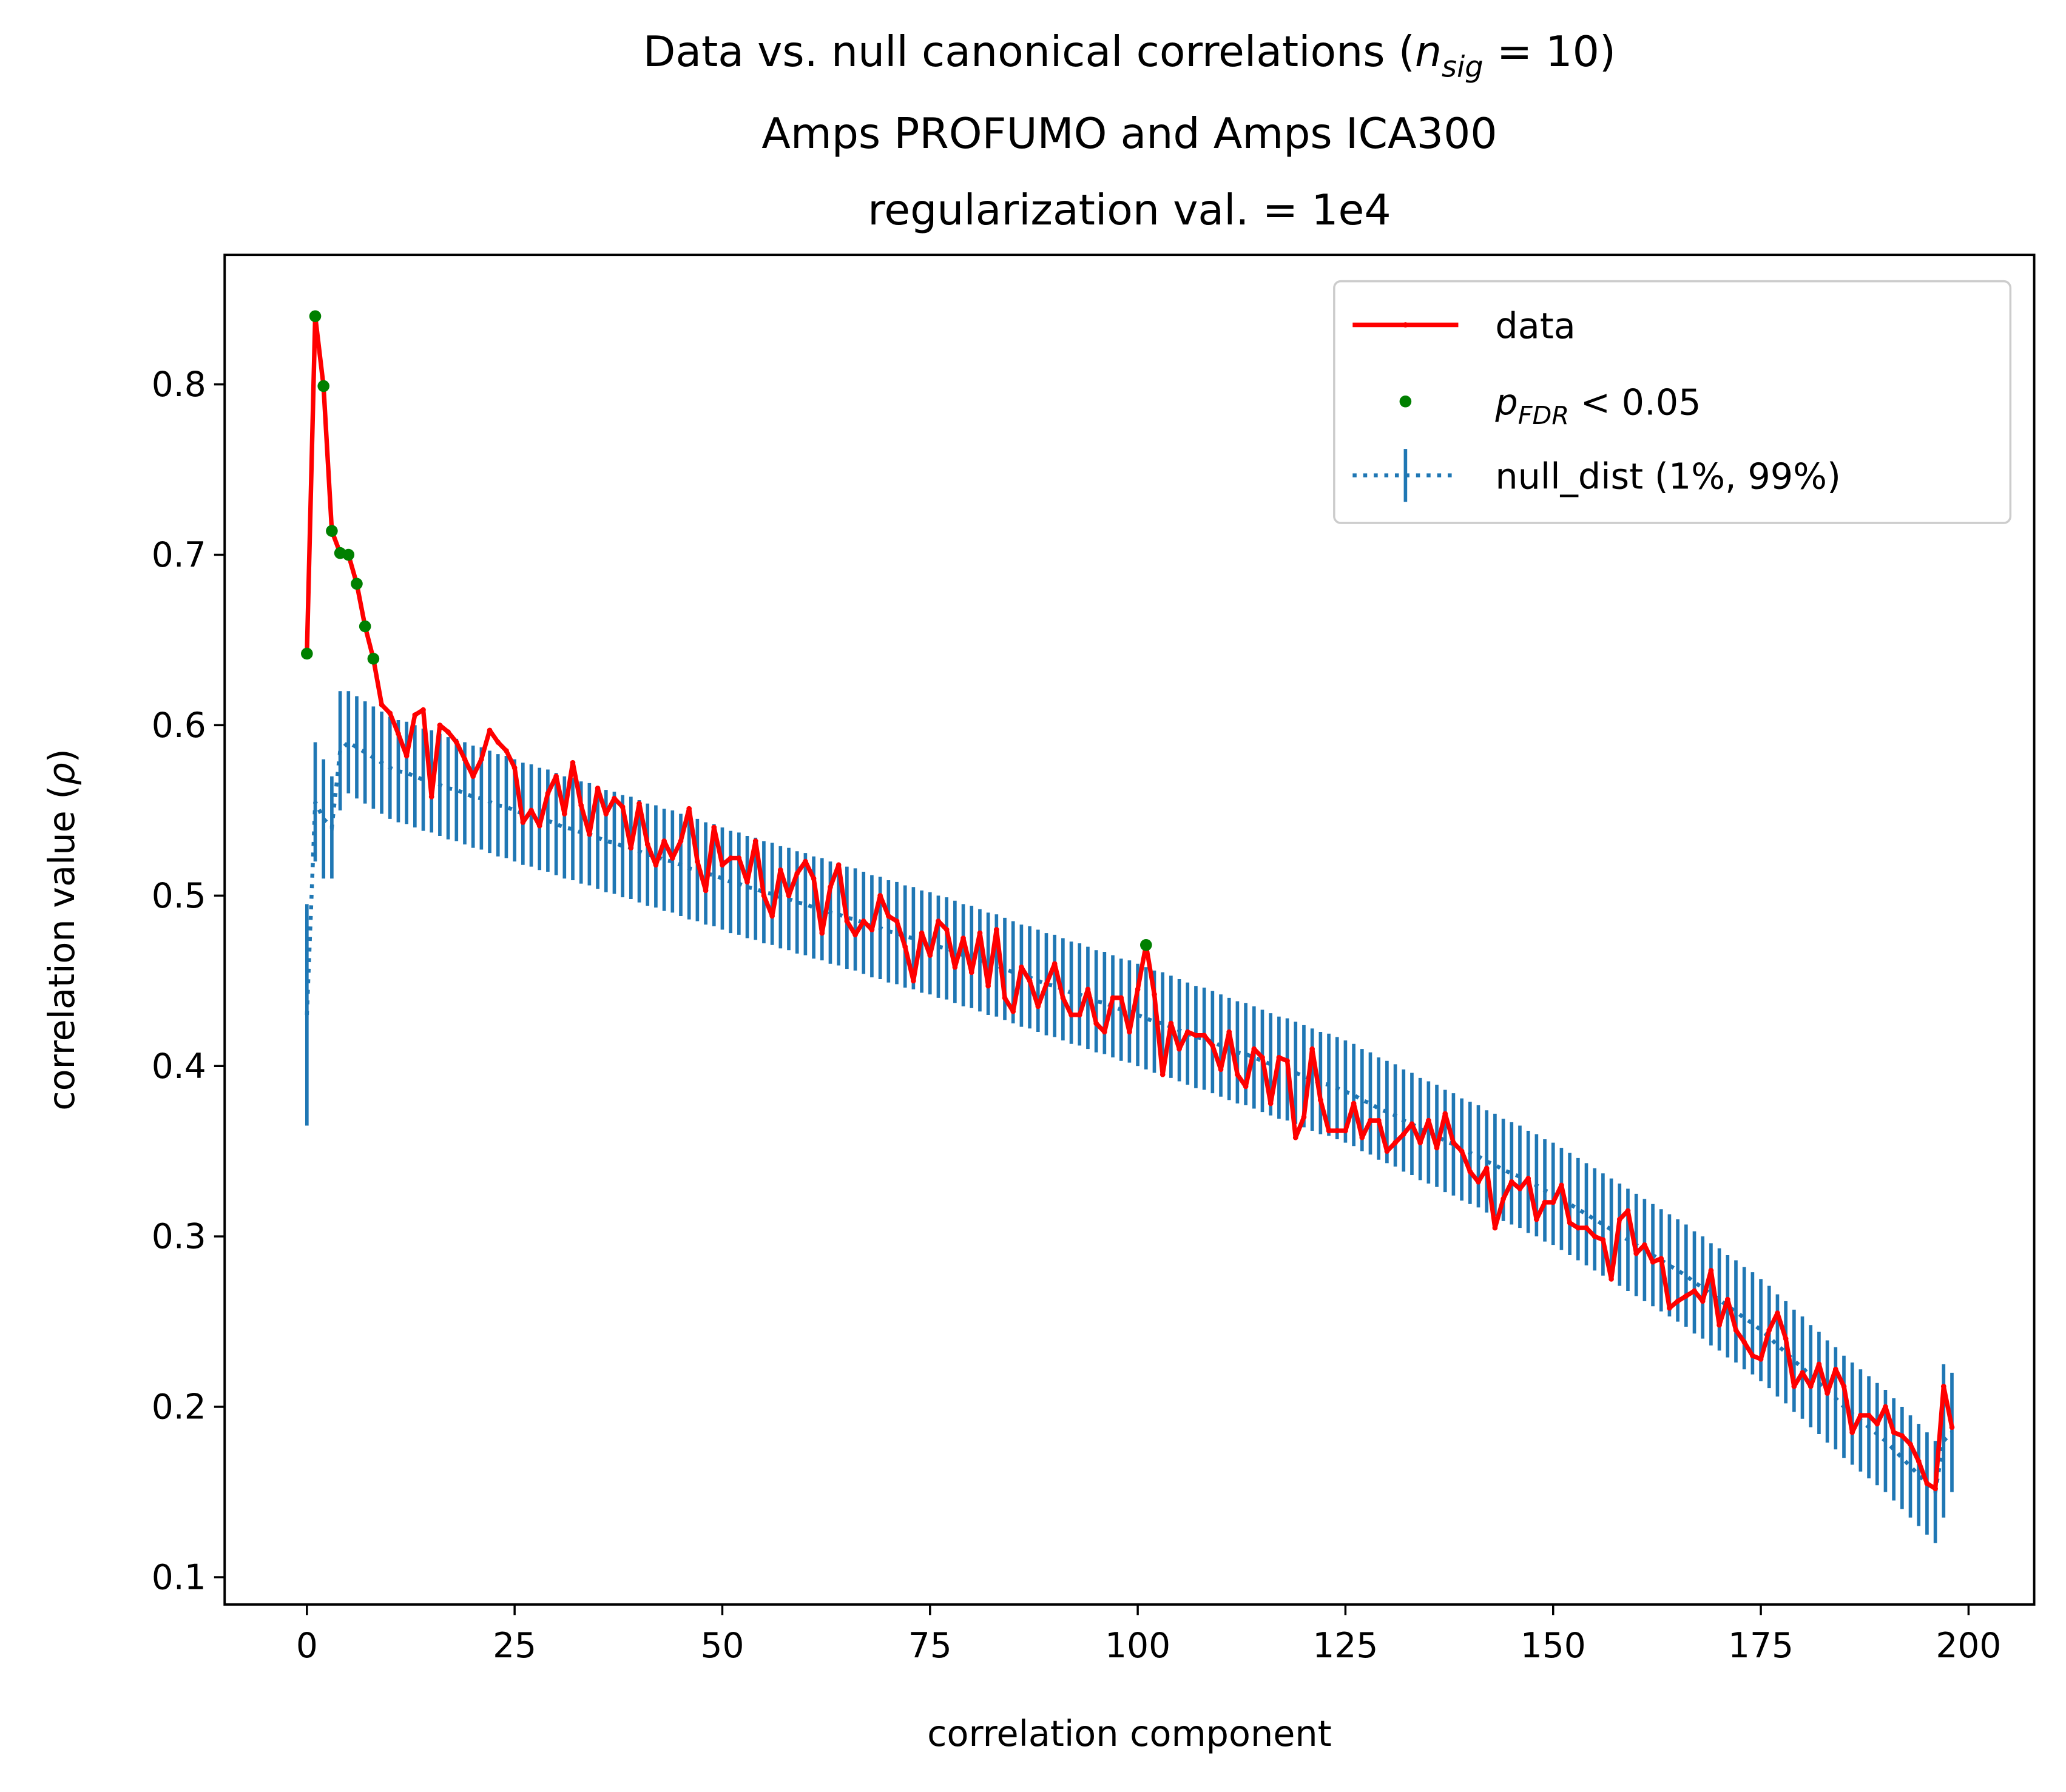 The height and width of the screenshot is (1792, 2066). I want to click on legend: data pFDR < 0.05 null_dist (1%, 99%), so click(1672, 402).